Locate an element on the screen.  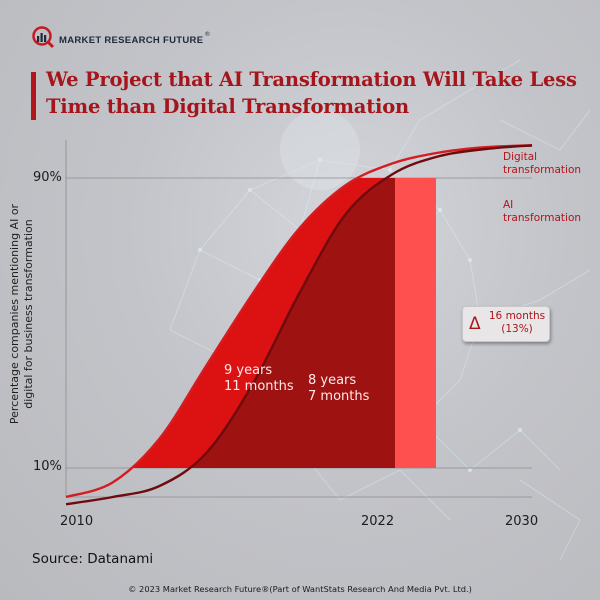
legend-label-line: AI is located at coordinates (508, 205).